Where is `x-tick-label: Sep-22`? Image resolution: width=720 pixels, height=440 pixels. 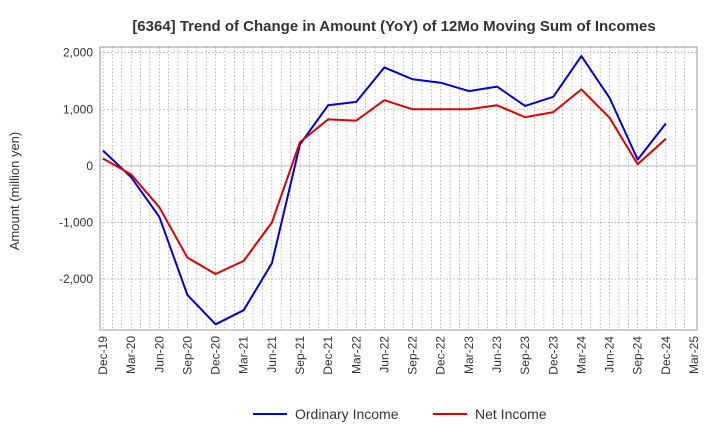
x-tick-label: Sep-22 is located at coordinates (413, 355).